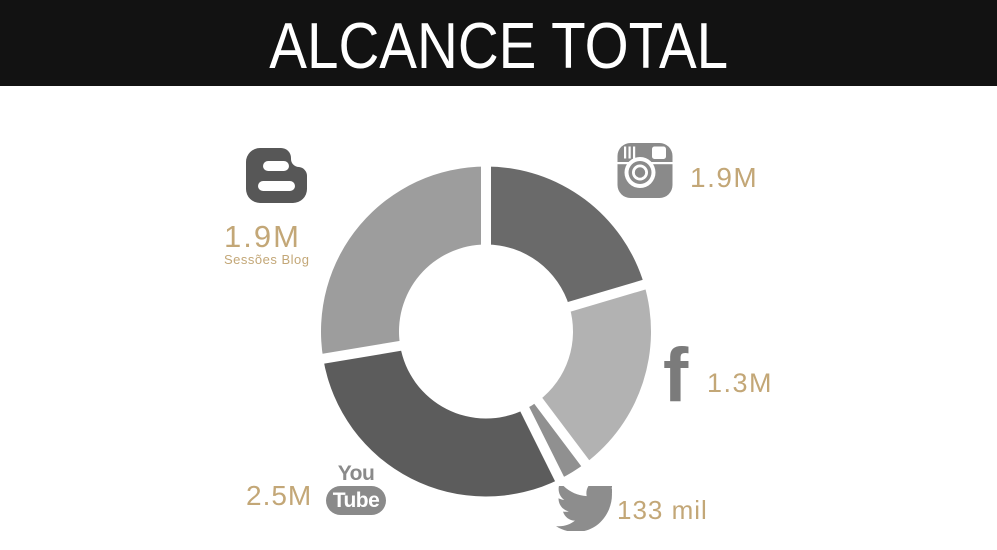  Describe the element at coordinates (662, 510) in the screenshot. I see `twitter-value: 133 mil` at that location.